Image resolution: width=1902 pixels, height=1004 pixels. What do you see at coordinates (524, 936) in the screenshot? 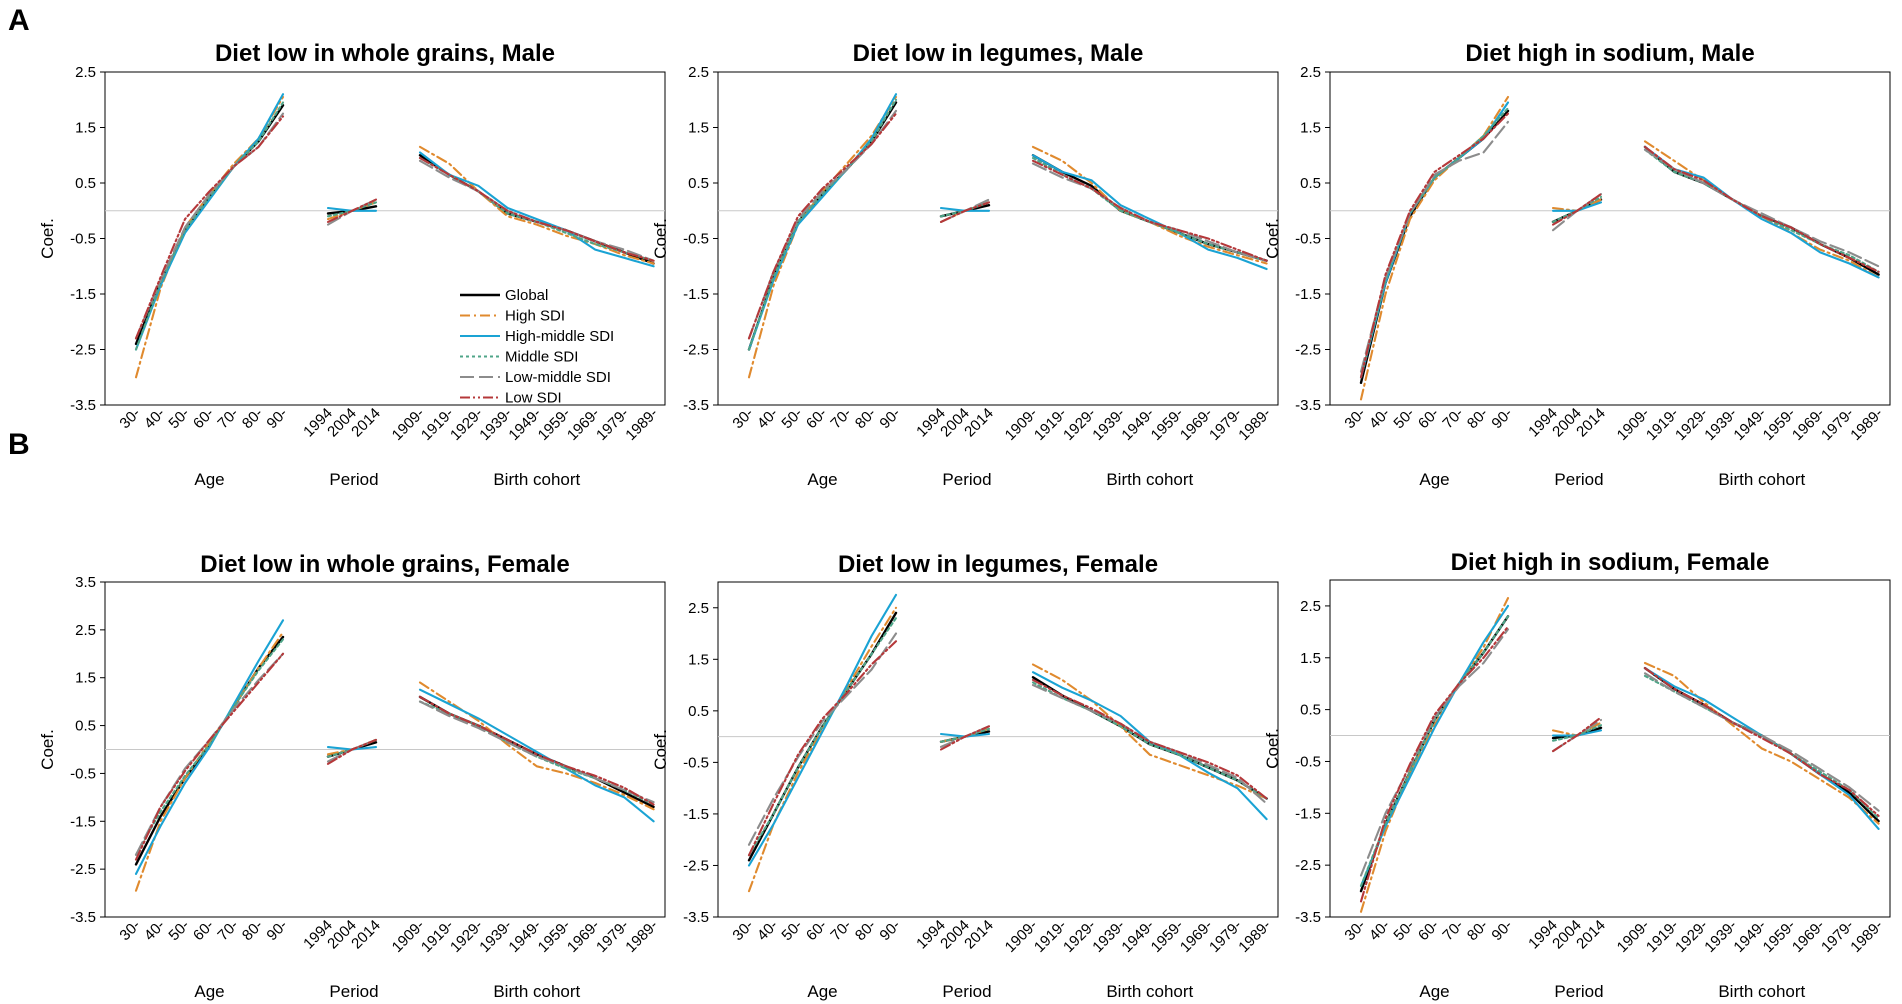
I see `x-tick-cohort: 1949-` at bounding box center [524, 936].